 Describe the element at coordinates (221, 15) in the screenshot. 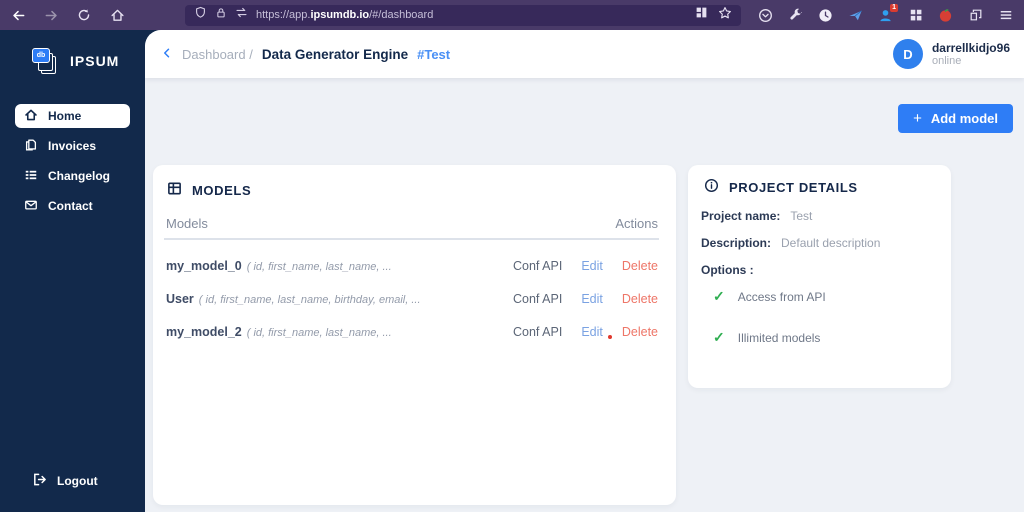

I see `lock-icon` at that location.